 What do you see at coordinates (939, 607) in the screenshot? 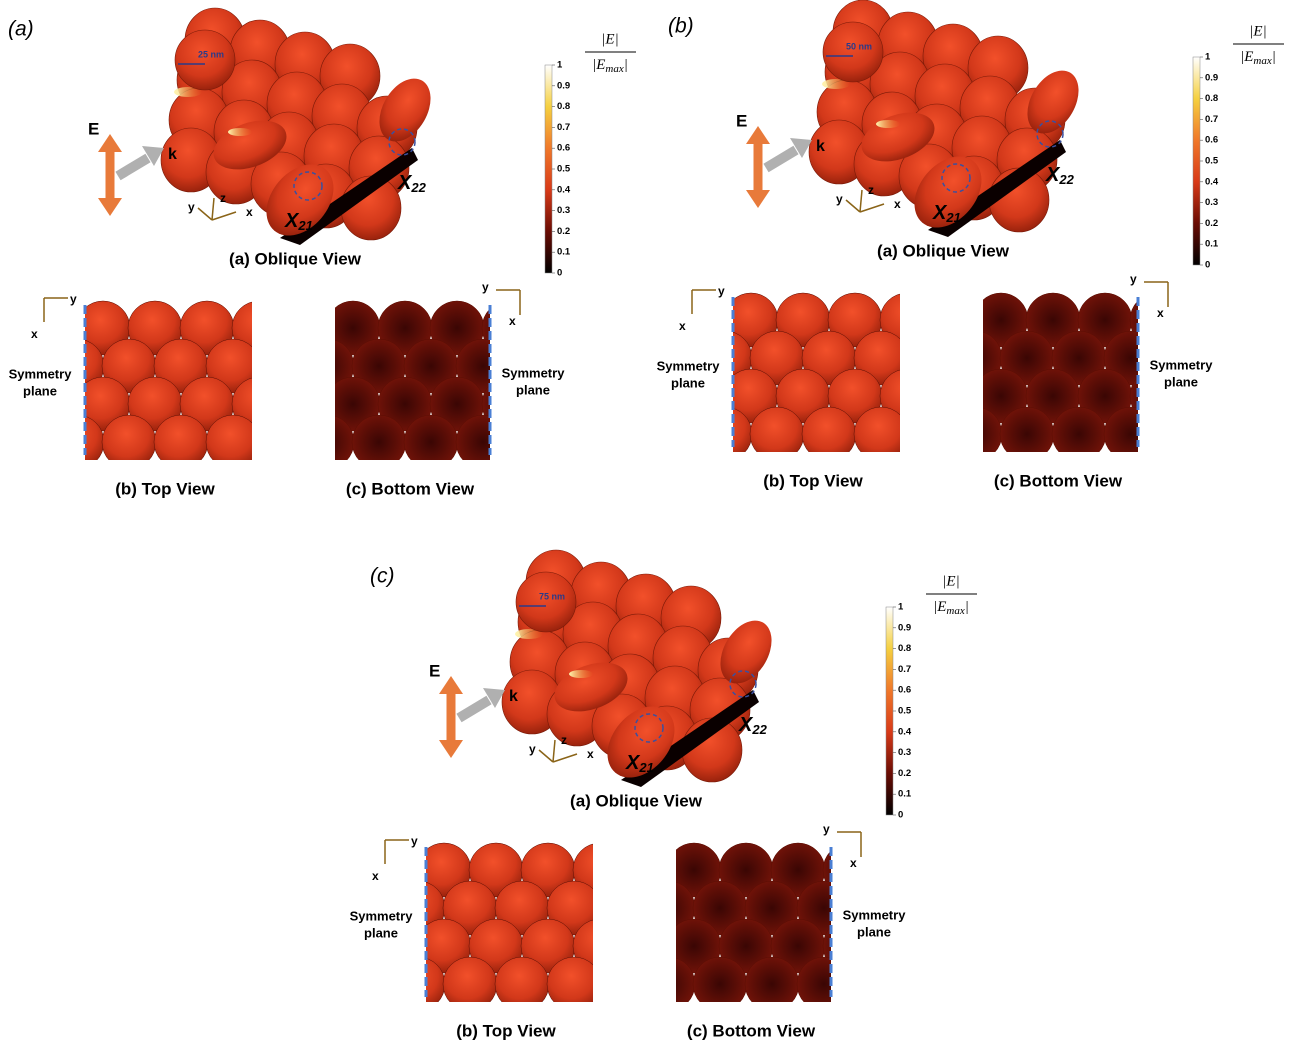
I see `den-base: |E` at bounding box center [939, 607].